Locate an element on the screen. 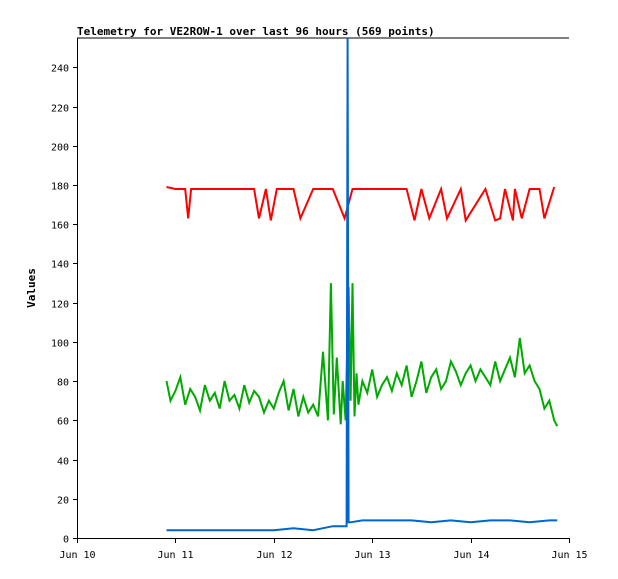  y-tick-label: 140 is located at coordinates (60, 265).